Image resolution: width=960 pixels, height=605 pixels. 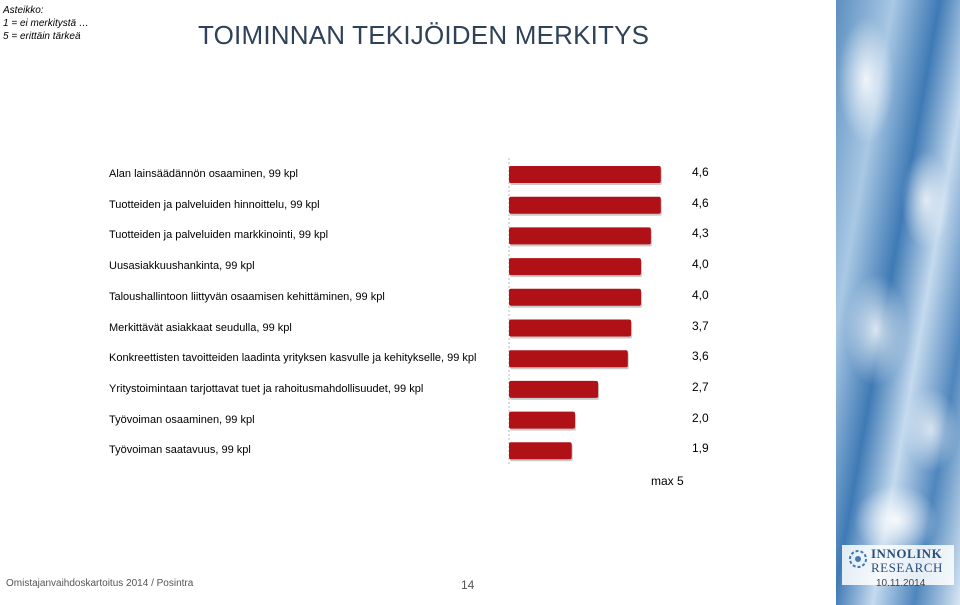 I want to click on category-label: Merkittävät asiakkaat seudulla, 99 kpl, so click(x=200, y=327).